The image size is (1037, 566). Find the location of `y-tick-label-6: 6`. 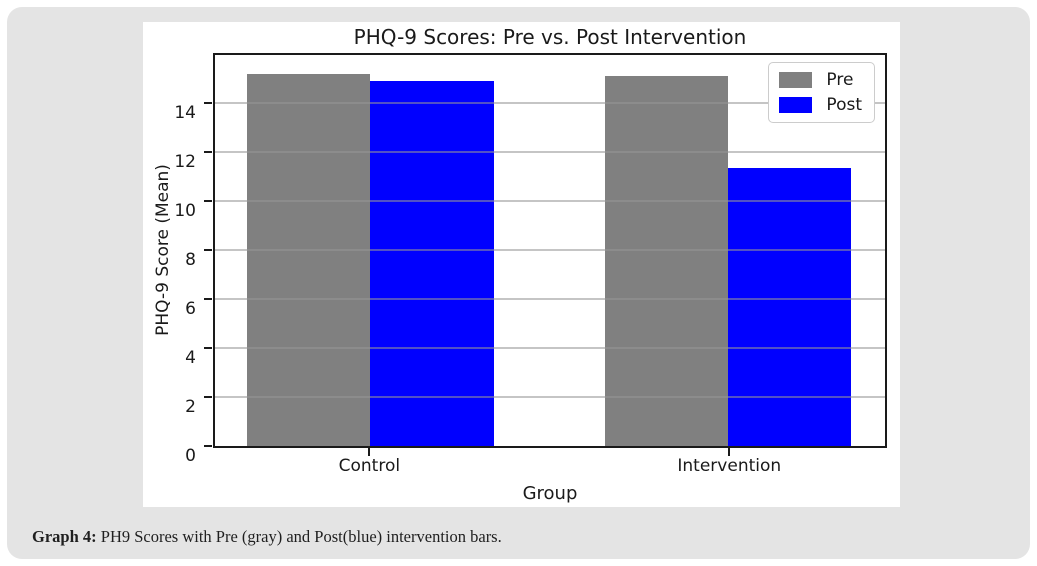

y-tick-label-6: 6 is located at coordinates (190, 309).